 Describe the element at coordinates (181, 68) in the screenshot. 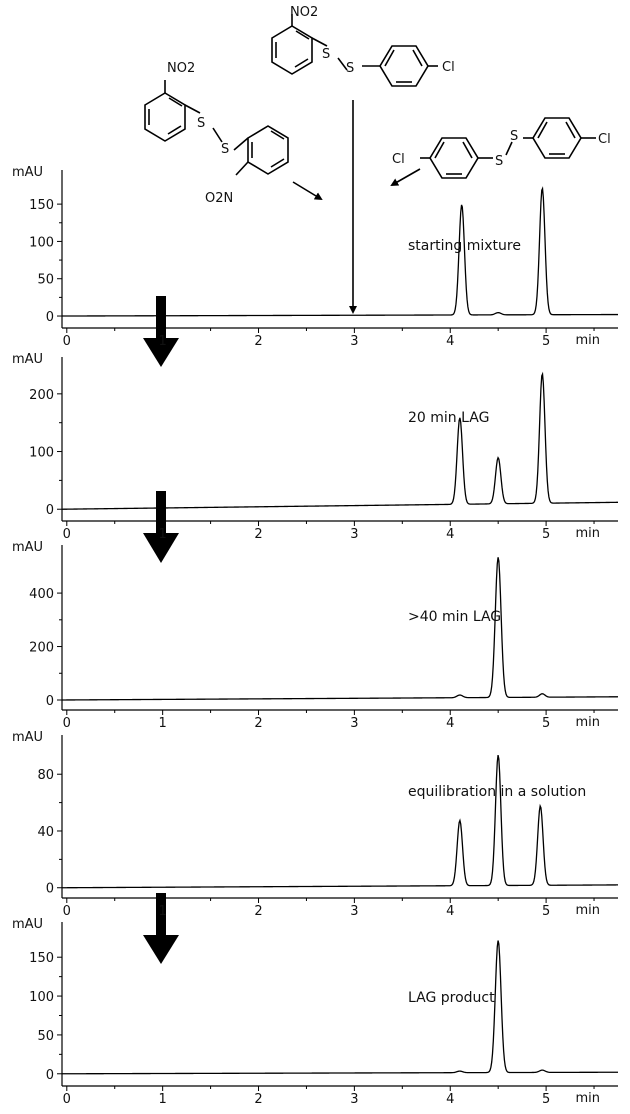

I see `structure-a-no2-label: NO2` at that location.